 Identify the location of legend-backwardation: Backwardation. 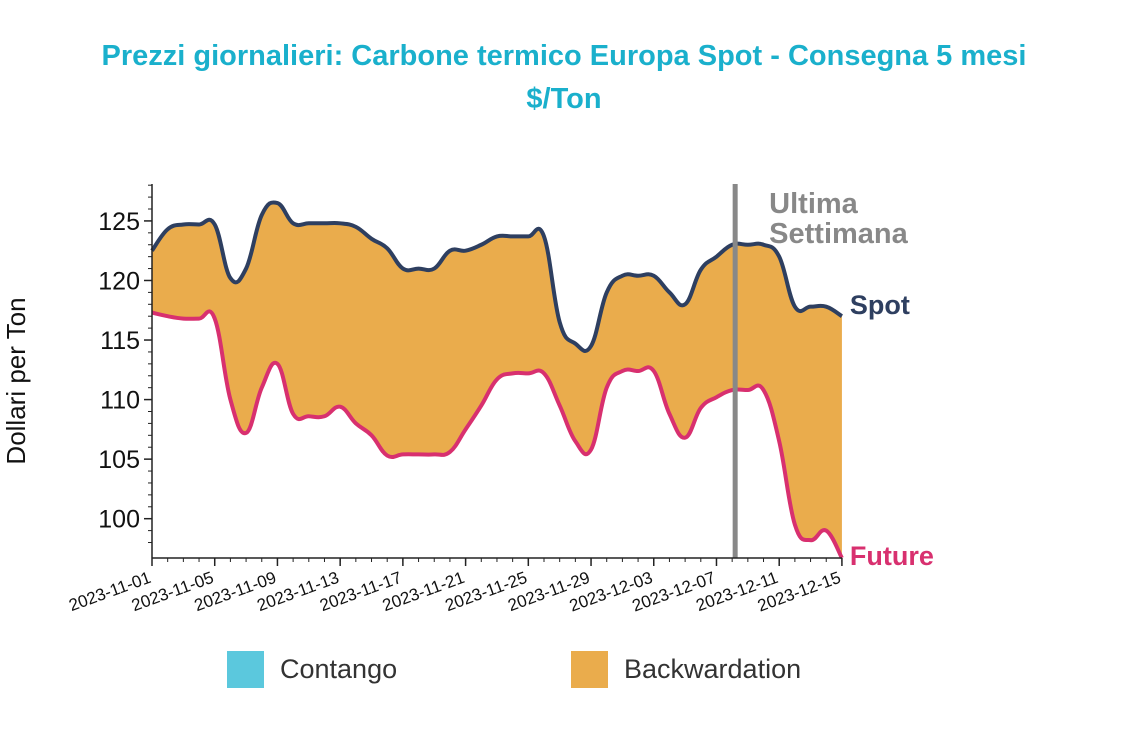
(686, 669).